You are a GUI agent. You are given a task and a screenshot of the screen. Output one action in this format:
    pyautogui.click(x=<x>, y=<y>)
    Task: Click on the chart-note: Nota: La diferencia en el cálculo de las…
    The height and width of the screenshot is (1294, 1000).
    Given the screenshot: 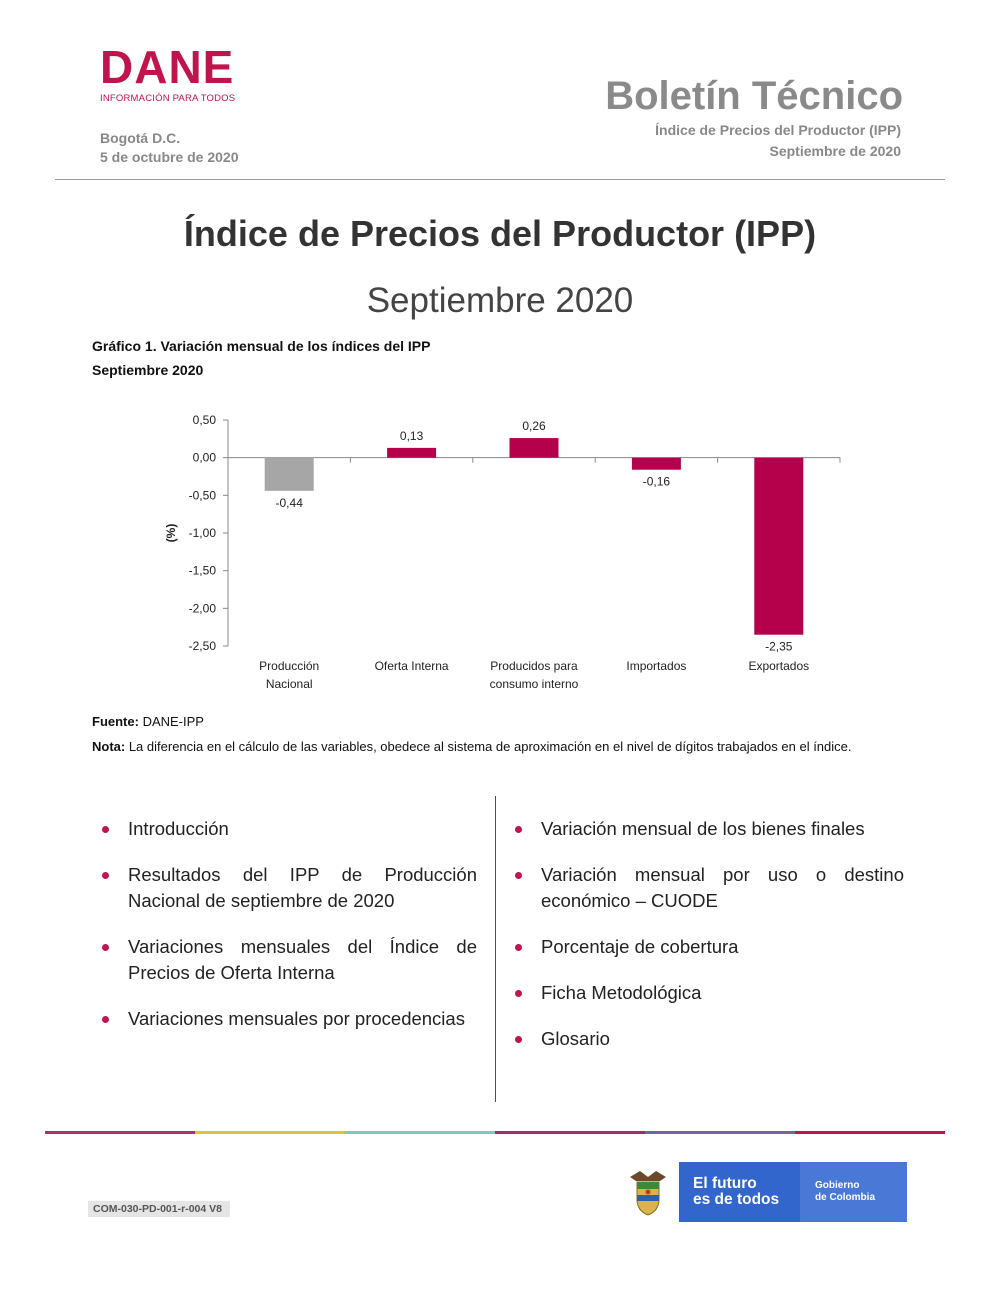 What is the action you would take?
    pyautogui.click(x=499, y=746)
    